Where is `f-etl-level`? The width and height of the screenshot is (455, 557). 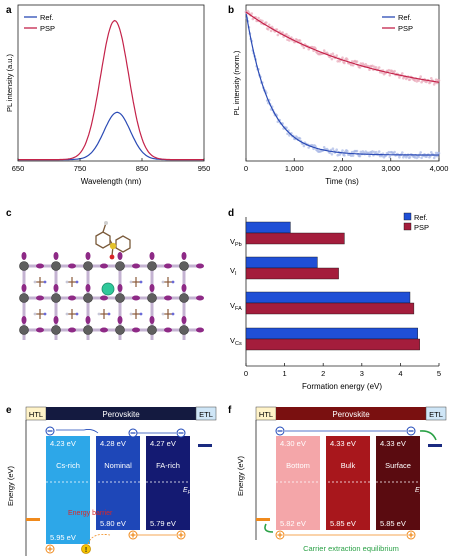
f-etl-level is located at coordinates (435, 445).